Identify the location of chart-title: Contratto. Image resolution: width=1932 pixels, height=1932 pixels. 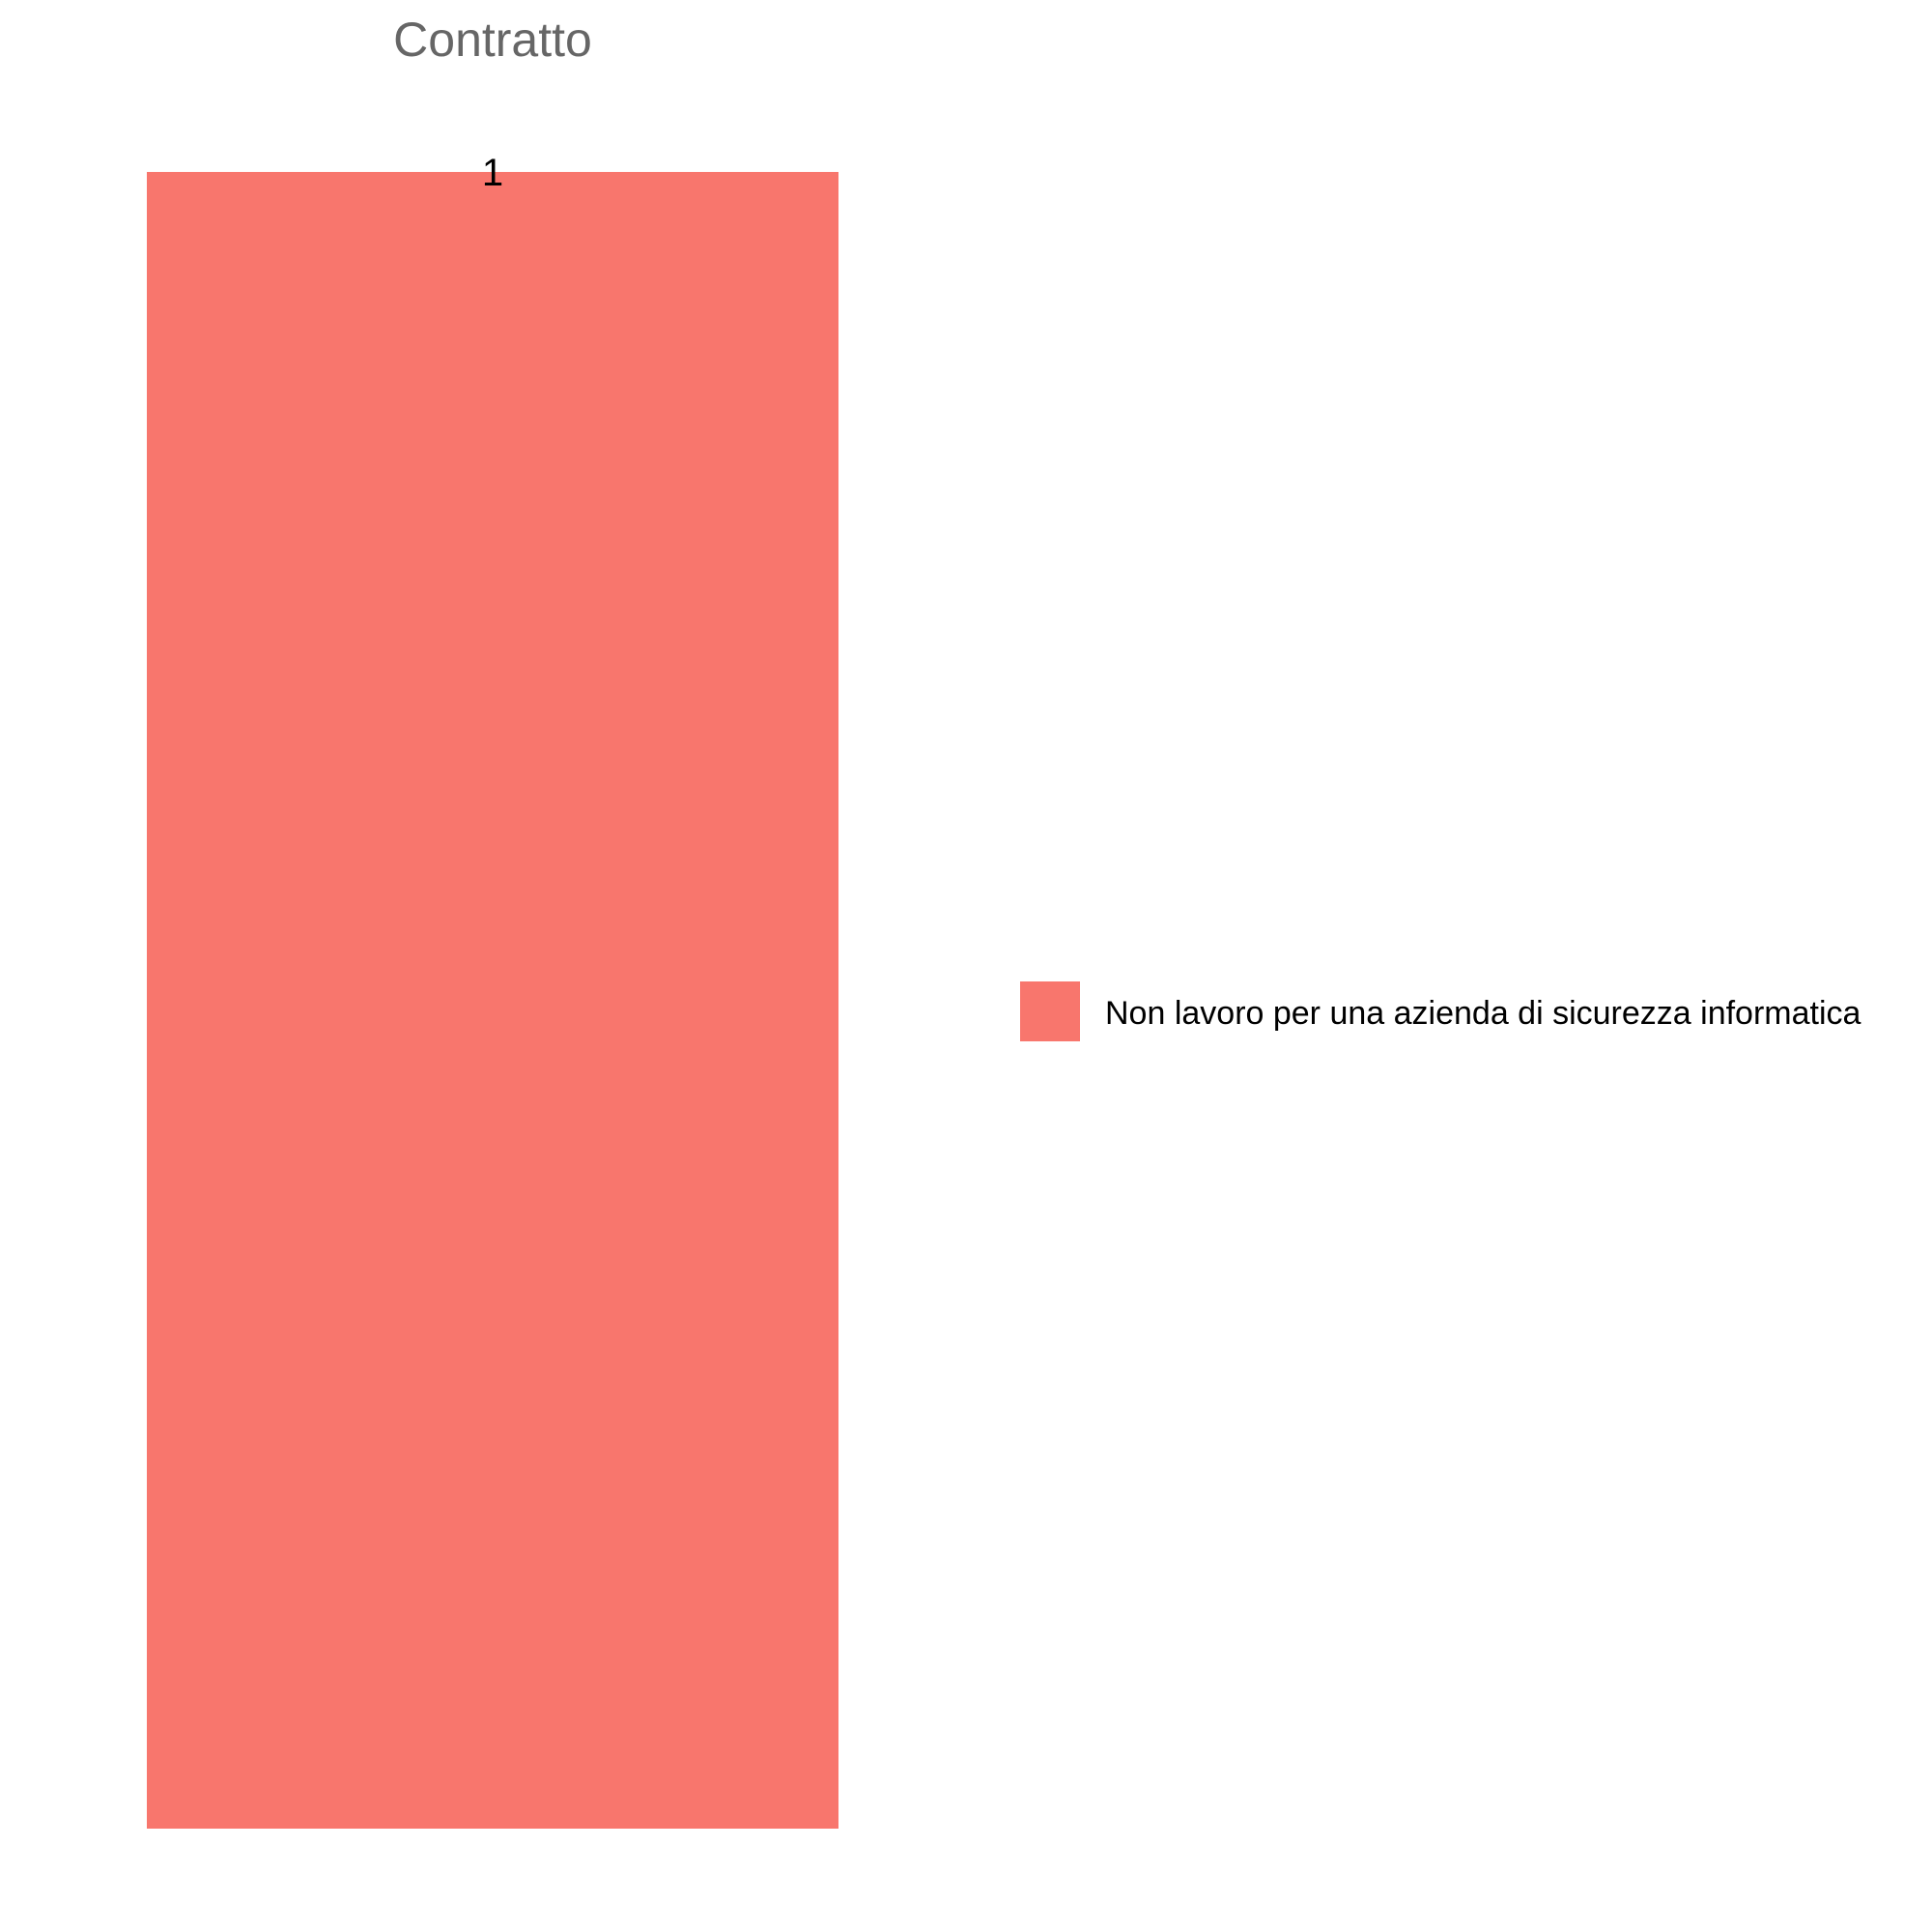
(492, 40).